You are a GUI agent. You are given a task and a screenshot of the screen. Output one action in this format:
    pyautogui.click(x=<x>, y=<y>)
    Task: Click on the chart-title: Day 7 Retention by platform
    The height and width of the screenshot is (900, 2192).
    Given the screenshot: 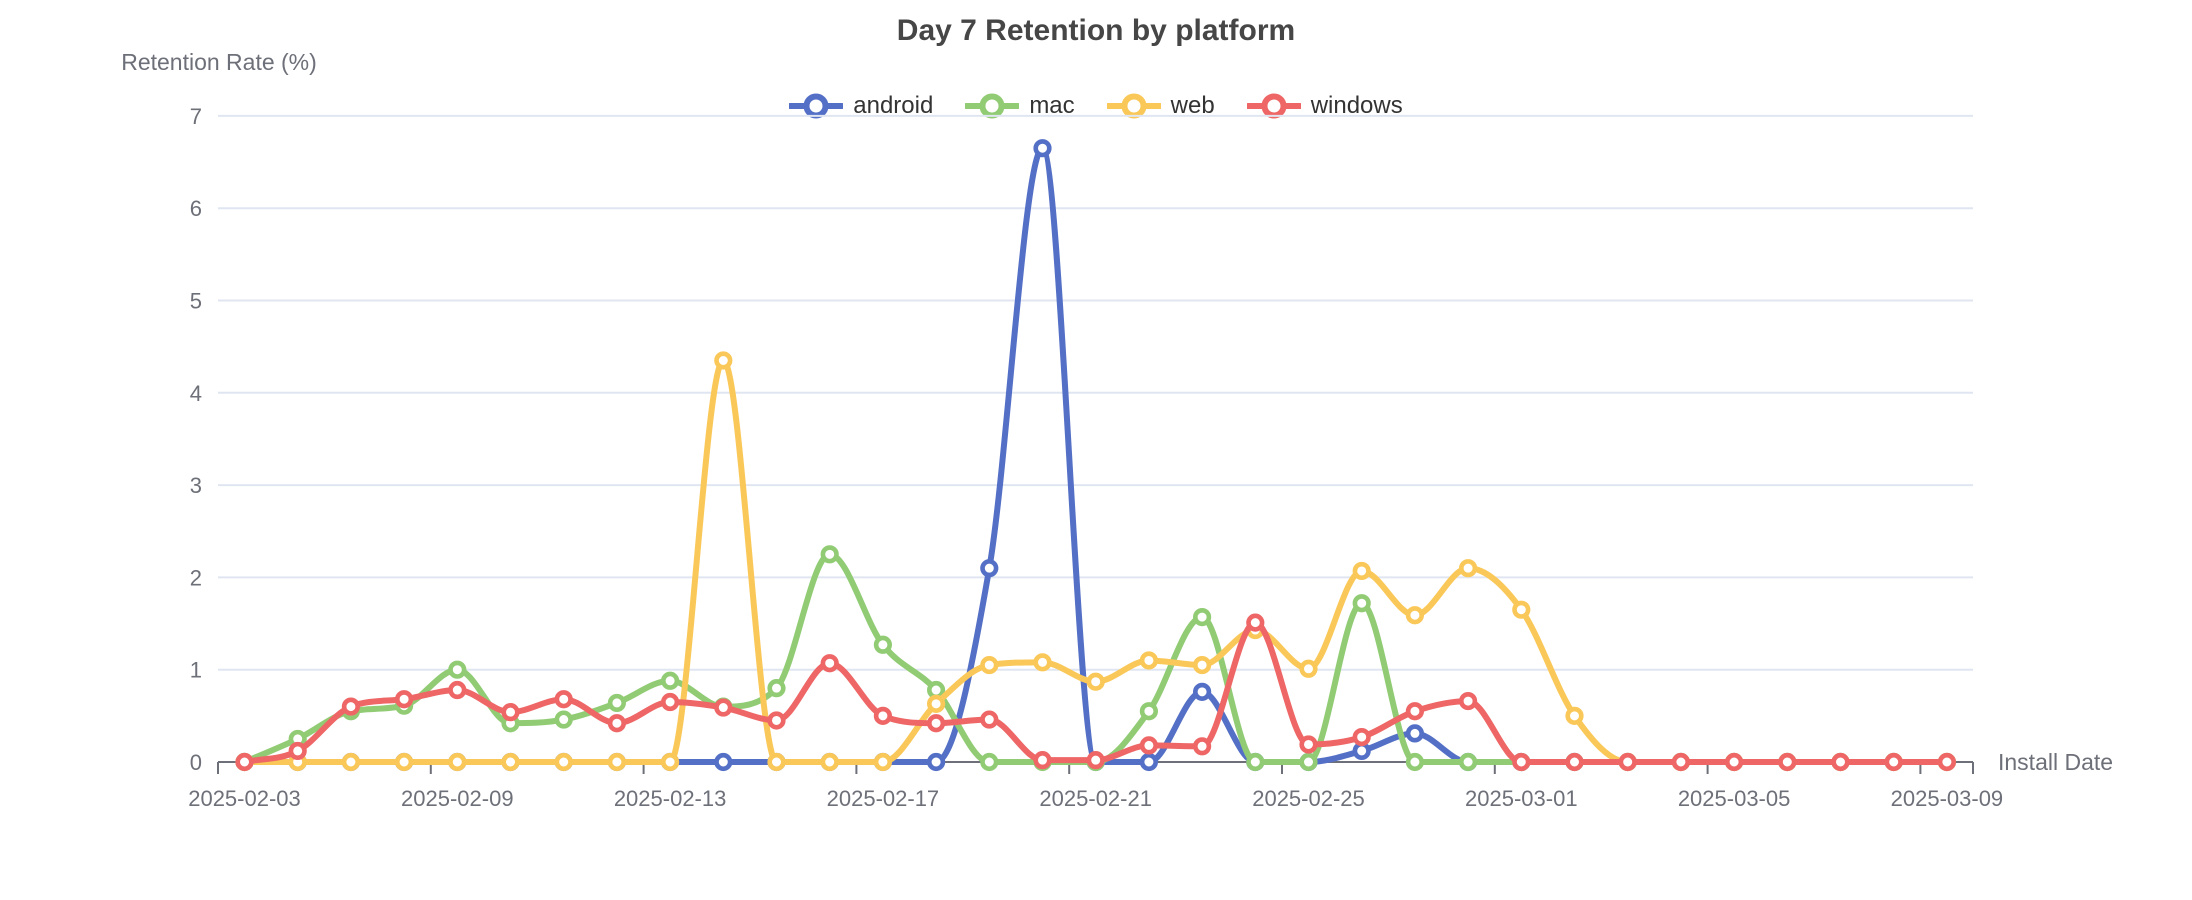 What is the action you would take?
    pyautogui.click(x=1096, y=30)
    